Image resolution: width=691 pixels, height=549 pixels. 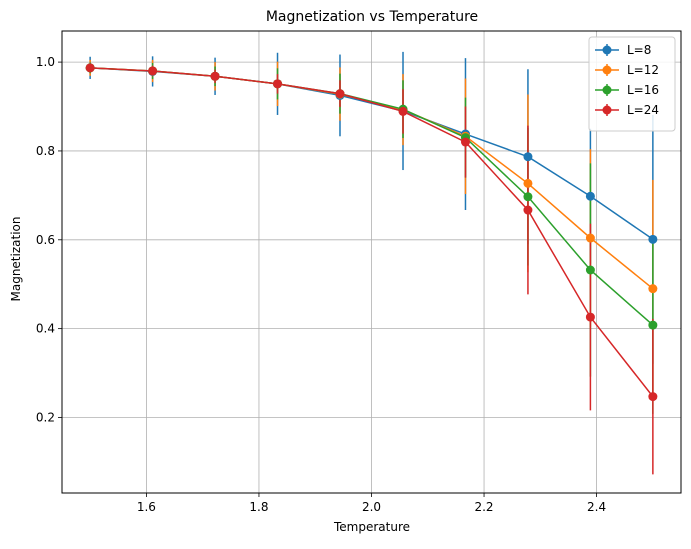 What do you see at coordinates (643, 90) in the screenshot?
I see `legend-label: L=16` at bounding box center [643, 90].